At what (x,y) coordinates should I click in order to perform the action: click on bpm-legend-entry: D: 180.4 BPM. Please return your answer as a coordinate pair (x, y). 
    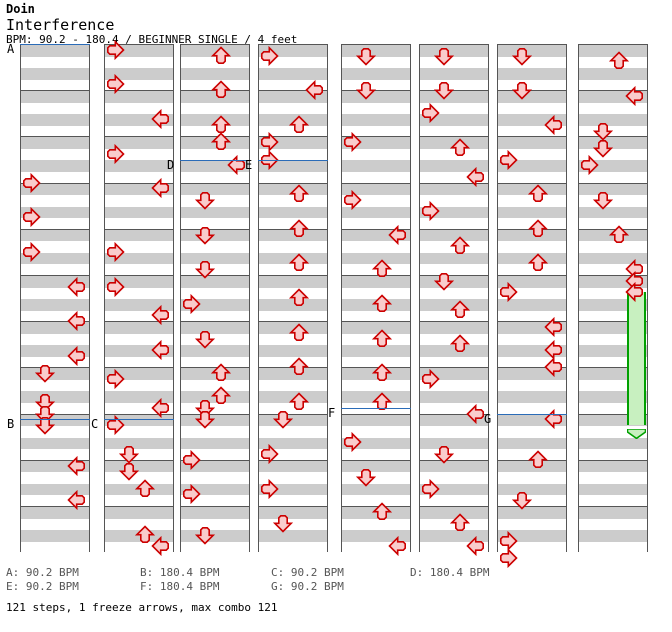
    Looking at the image, I should click on (450, 572).